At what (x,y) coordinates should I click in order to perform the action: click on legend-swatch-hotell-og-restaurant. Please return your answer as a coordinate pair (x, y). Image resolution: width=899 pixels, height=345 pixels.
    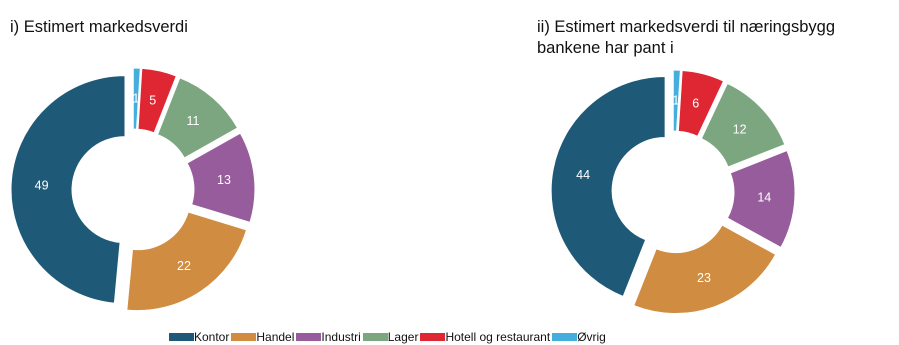
    Looking at the image, I should click on (433, 337).